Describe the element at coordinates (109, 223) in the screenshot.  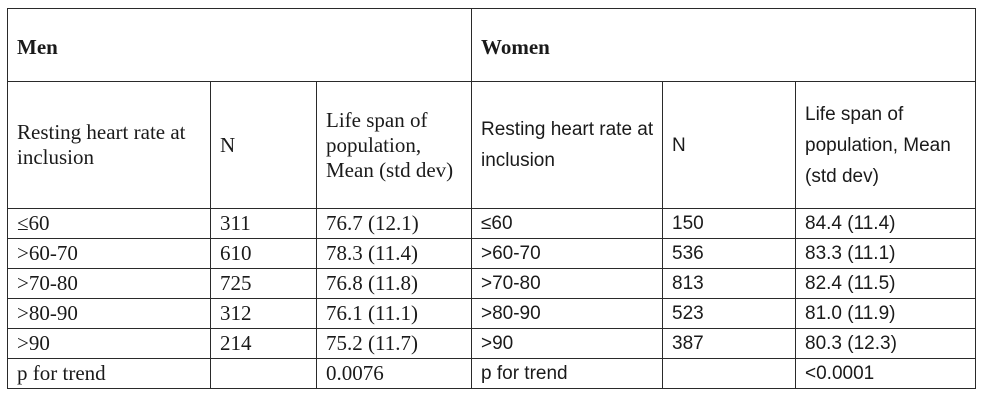
I see `men-heart-rate-cell: ≤60` at that location.